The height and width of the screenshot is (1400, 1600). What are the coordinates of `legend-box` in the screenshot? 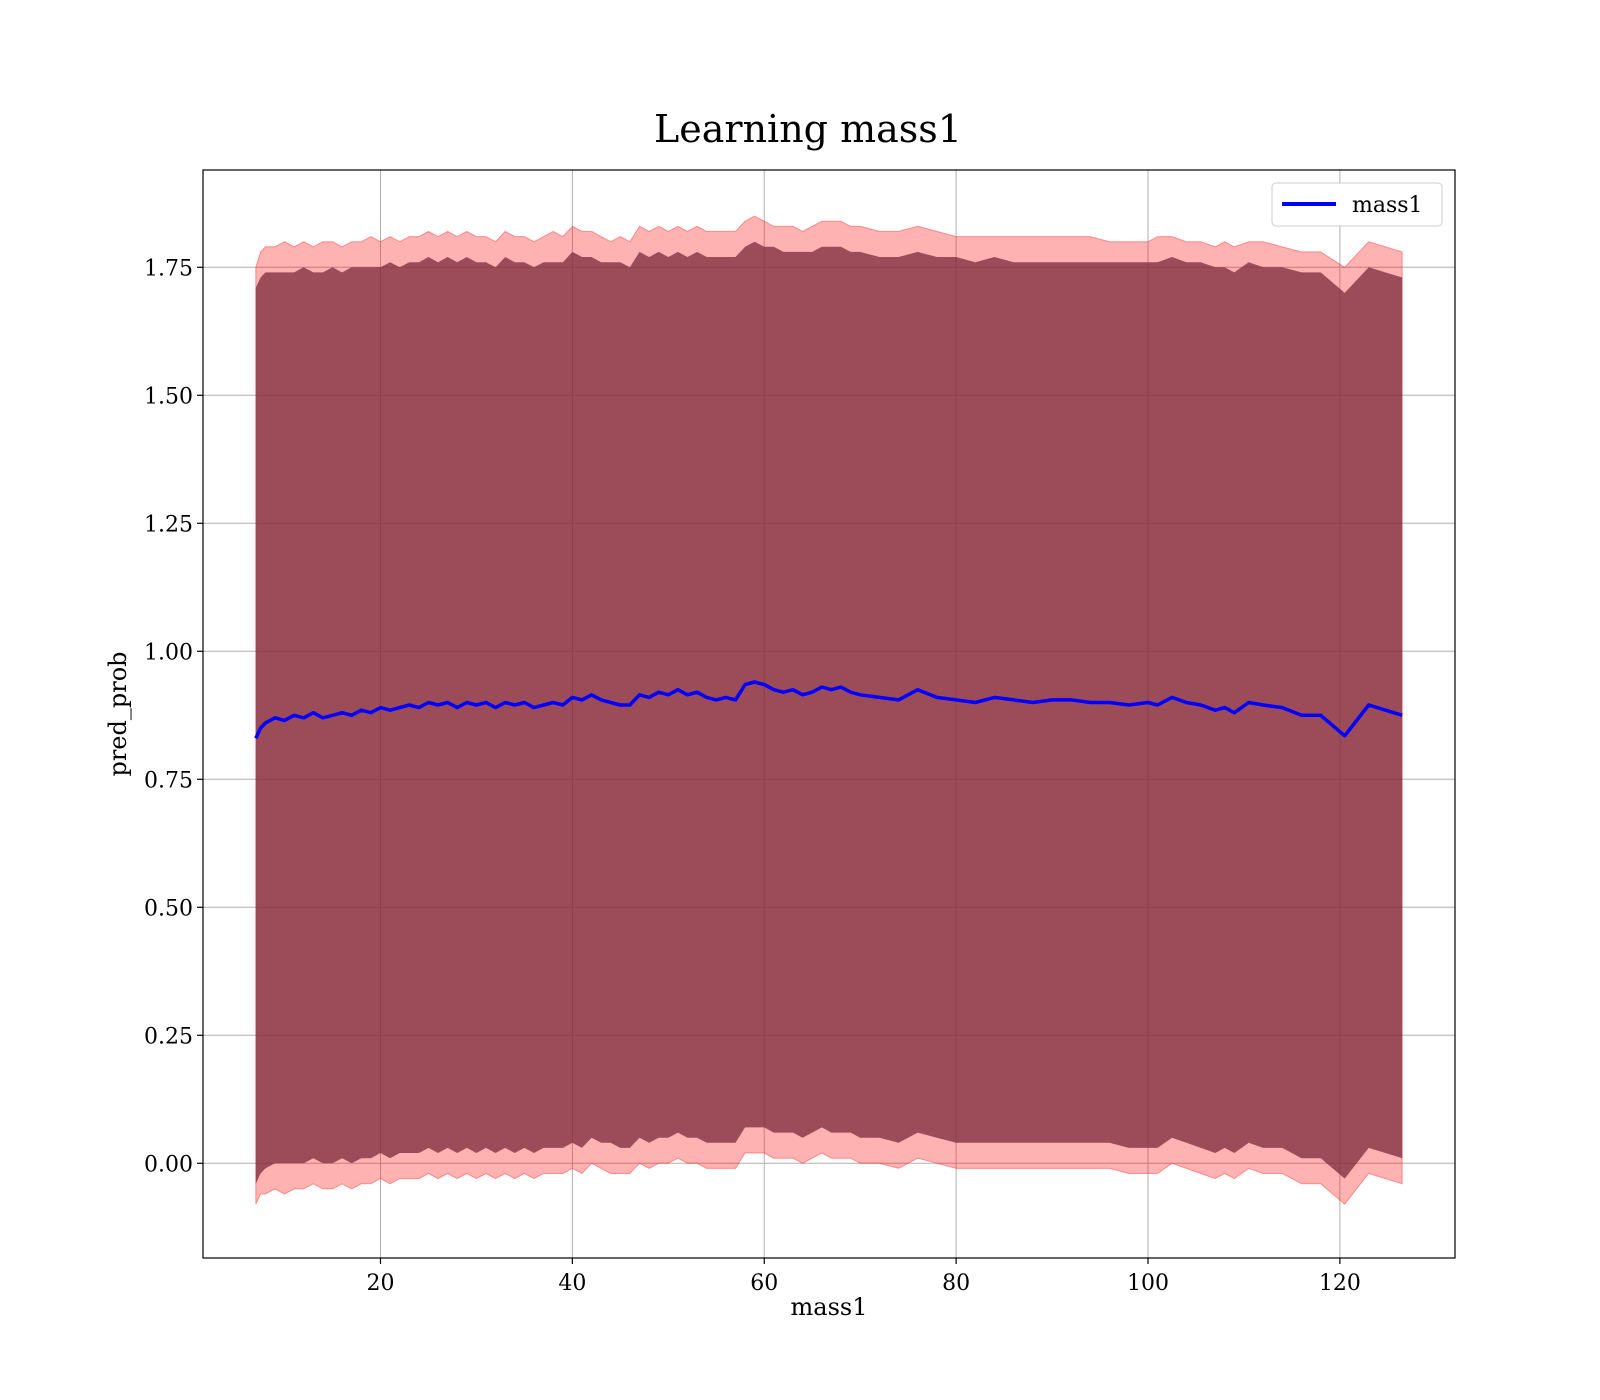 It's located at (1357, 204).